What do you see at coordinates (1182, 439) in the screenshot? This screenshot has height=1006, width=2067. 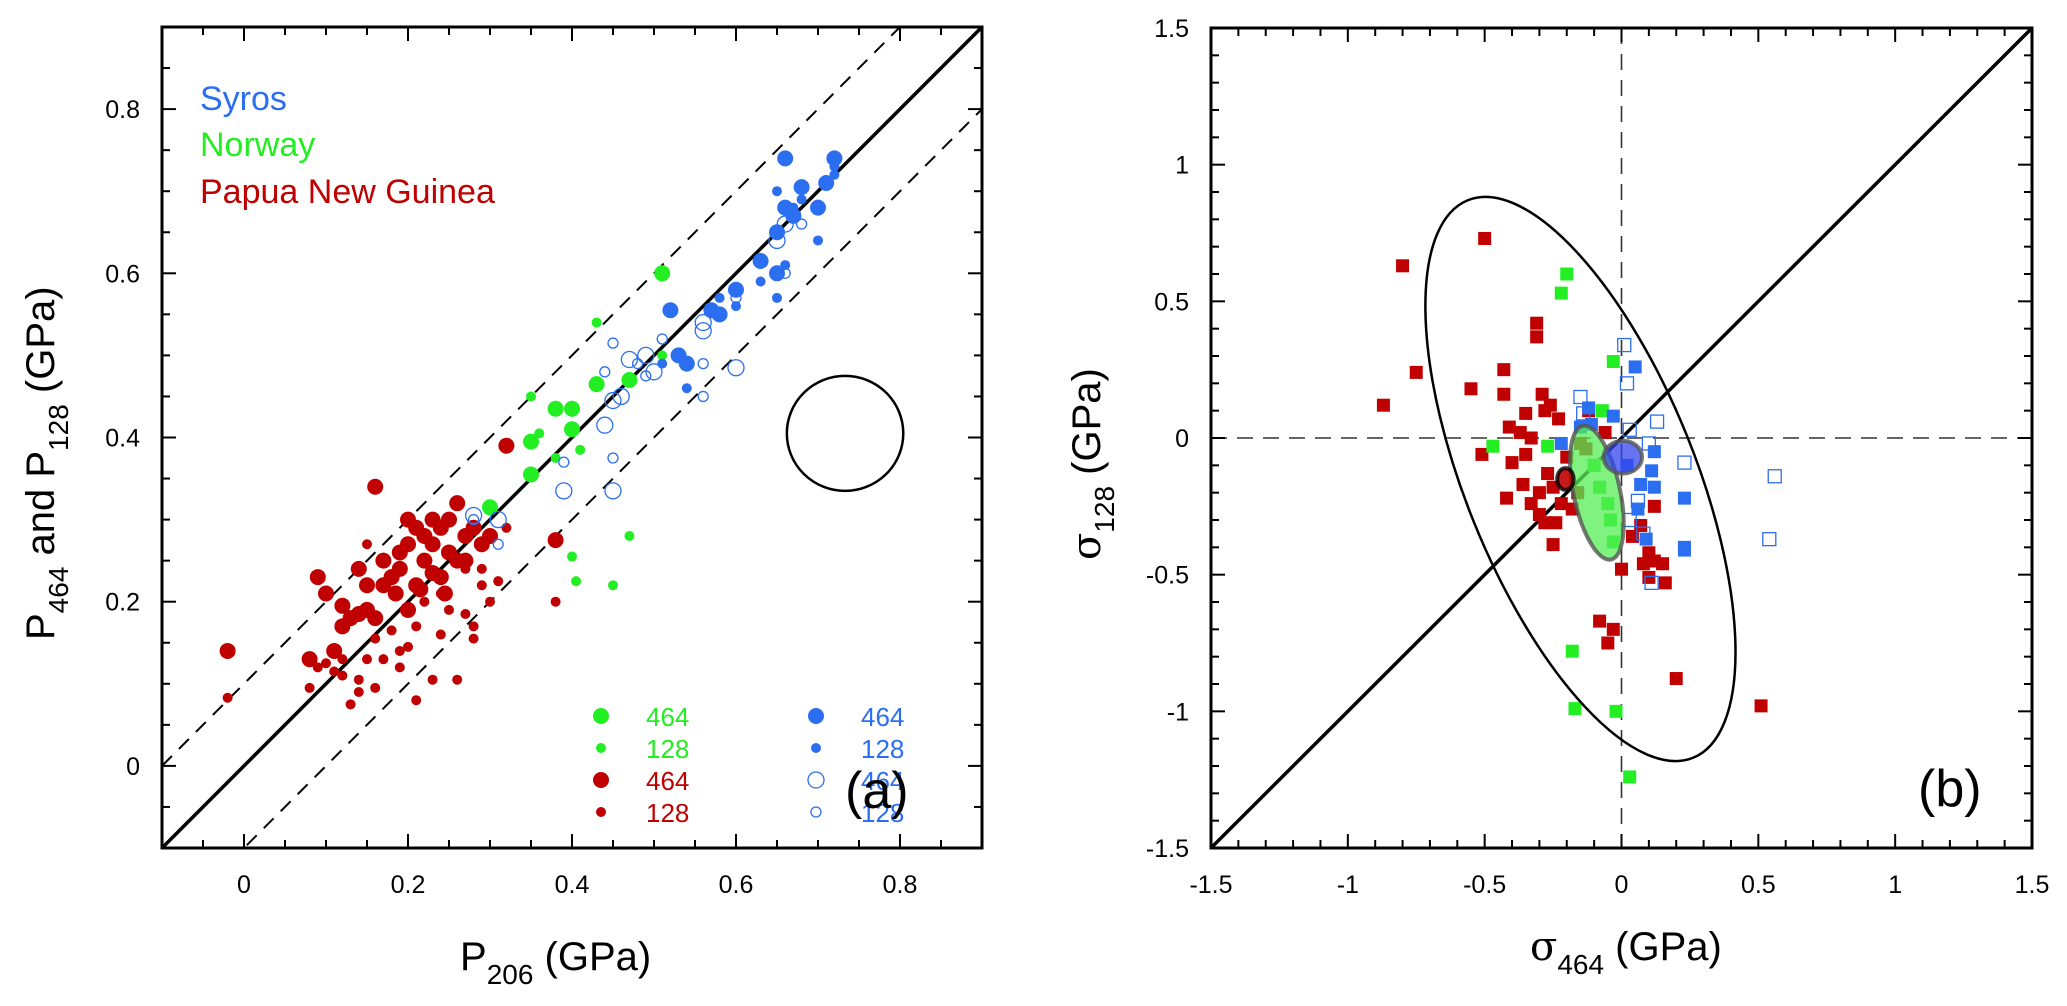 I see `y-tick-label: 0` at bounding box center [1182, 439].